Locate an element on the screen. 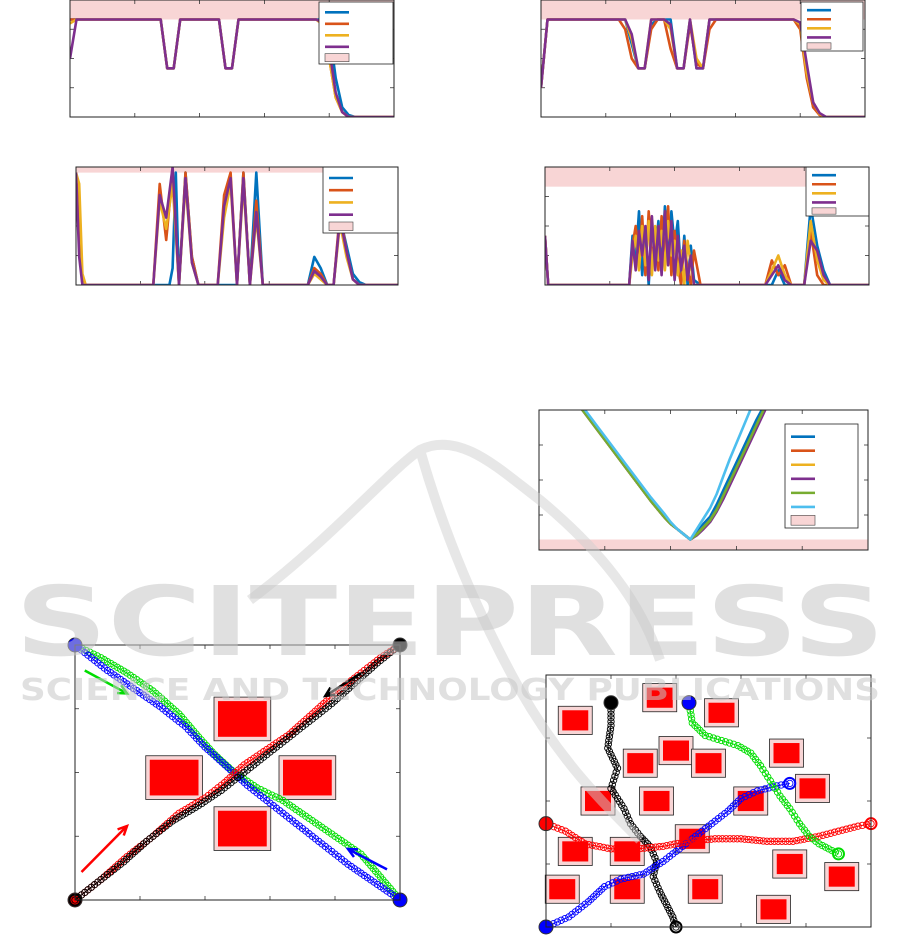 Image resolution: width=901 pixels, height=937 pixels. panel-speed-right is located at coordinates (703, 59).